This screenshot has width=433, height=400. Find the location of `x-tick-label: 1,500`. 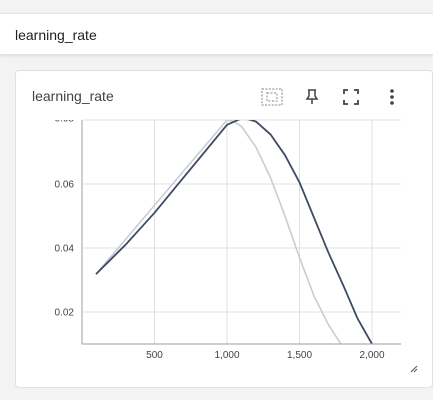

x-tick-label: 1,500 is located at coordinates (299, 355).